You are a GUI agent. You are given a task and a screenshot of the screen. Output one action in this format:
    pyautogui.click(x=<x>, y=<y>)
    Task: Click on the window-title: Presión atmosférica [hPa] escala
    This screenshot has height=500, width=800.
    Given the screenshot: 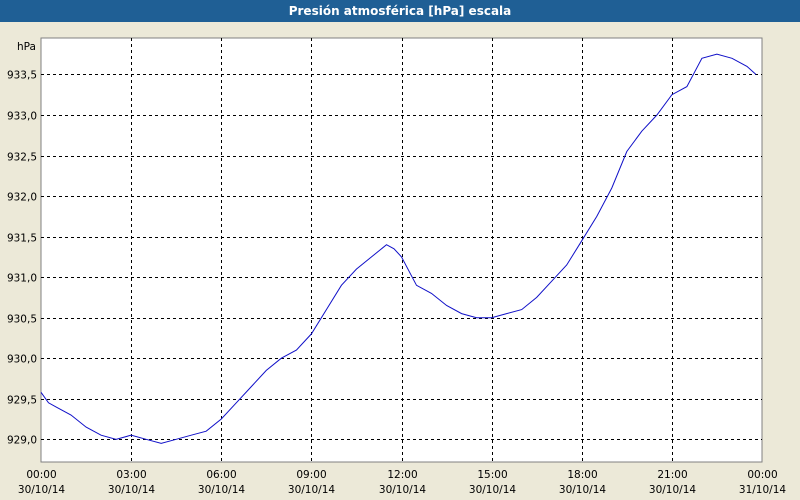 What is the action you would take?
    pyautogui.click(x=400, y=11)
    